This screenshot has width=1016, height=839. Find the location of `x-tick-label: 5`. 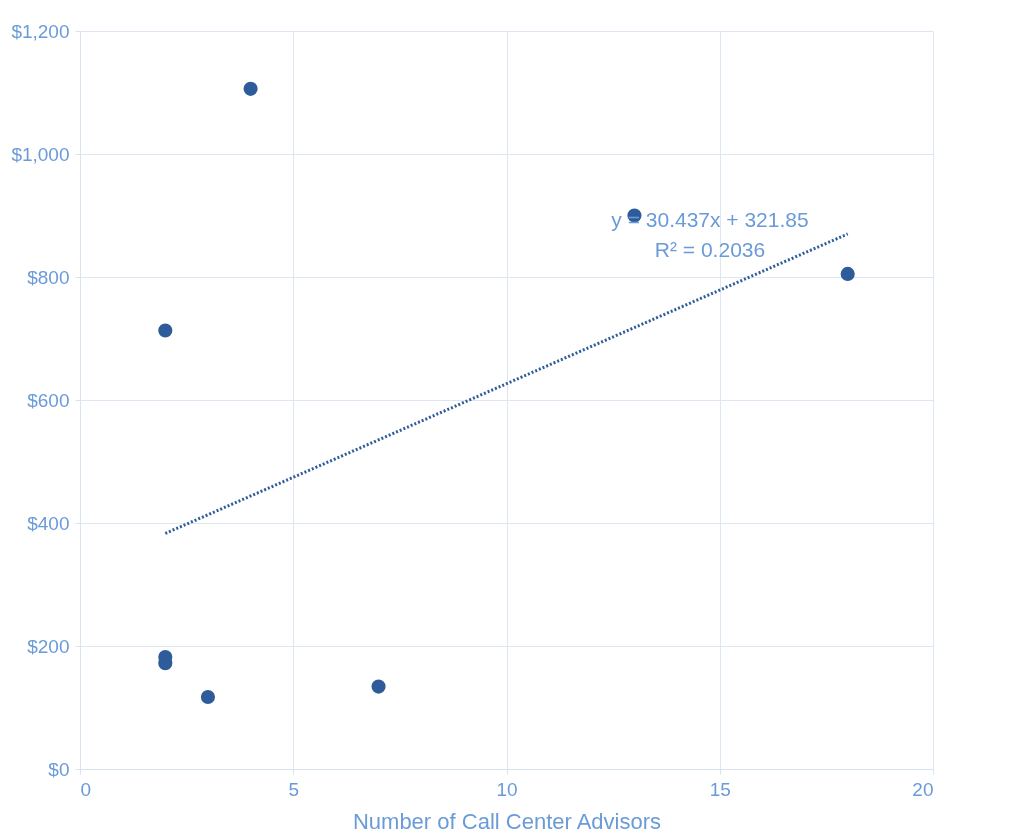

x-tick-label: 5 is located at coordinates (294, 789).